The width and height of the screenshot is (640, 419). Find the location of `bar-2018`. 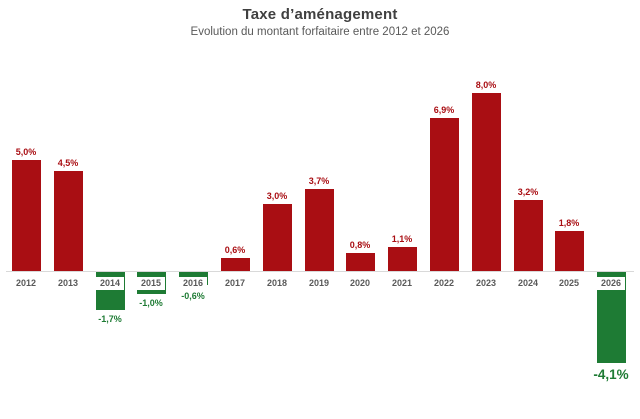

bar-2018 is located at coordinates (277, 237).